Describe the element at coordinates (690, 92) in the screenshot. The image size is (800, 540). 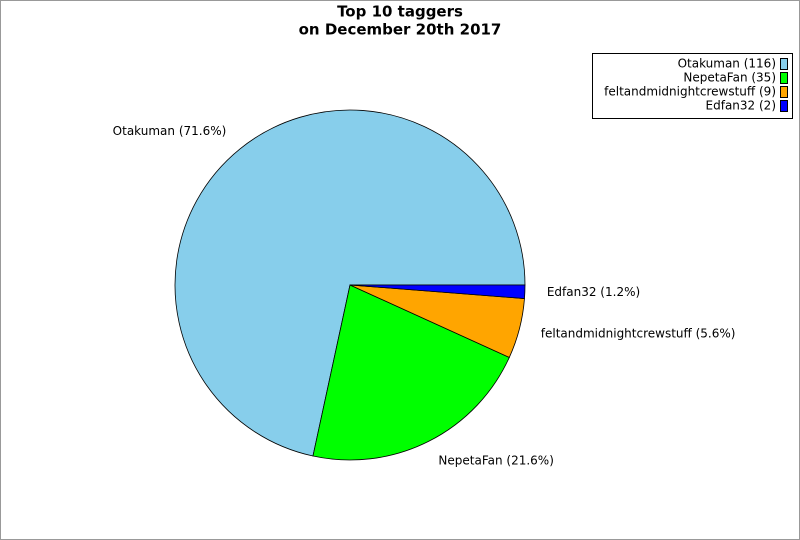
I see `legend-label: feltandmidnightcrewstuff (9)` at that location.